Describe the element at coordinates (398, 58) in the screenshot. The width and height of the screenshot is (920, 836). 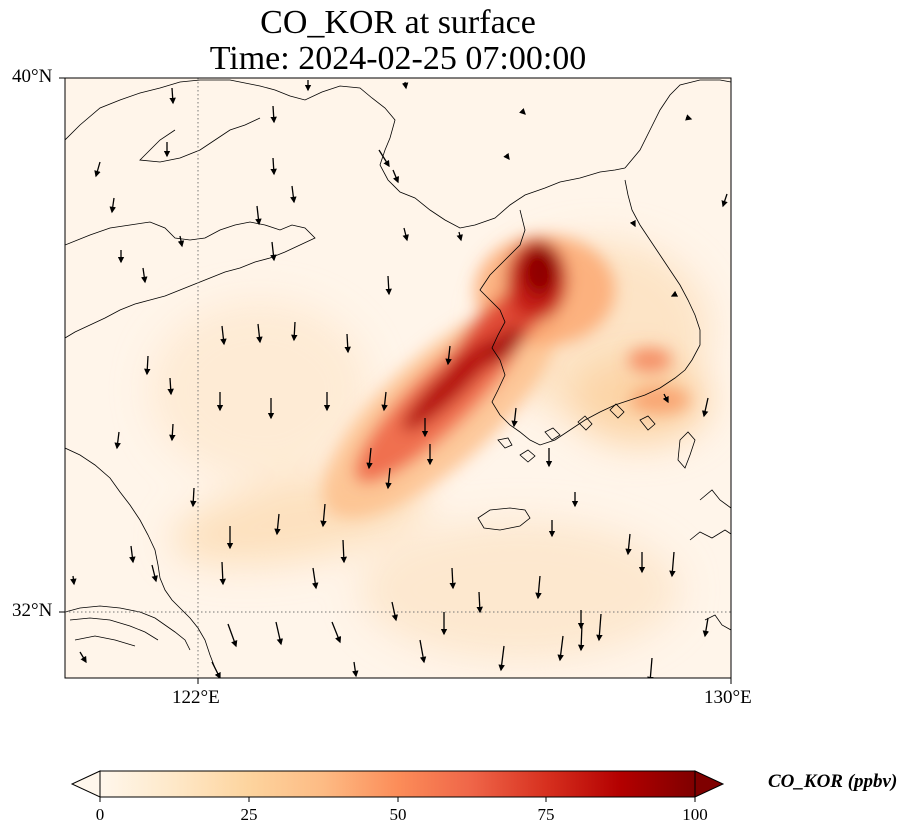
I see `map-subtitle-time: Time: 2024-02-25 07:00:00` at that location.